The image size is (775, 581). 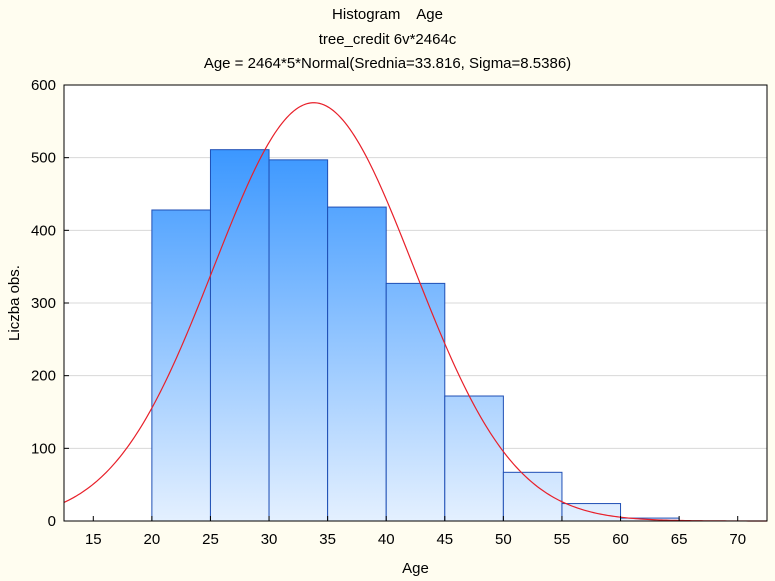 What do you see at coordinates (737, 539) in the screenshot?
I see `x-tick-label: 70` at bounding box center [737, 539].